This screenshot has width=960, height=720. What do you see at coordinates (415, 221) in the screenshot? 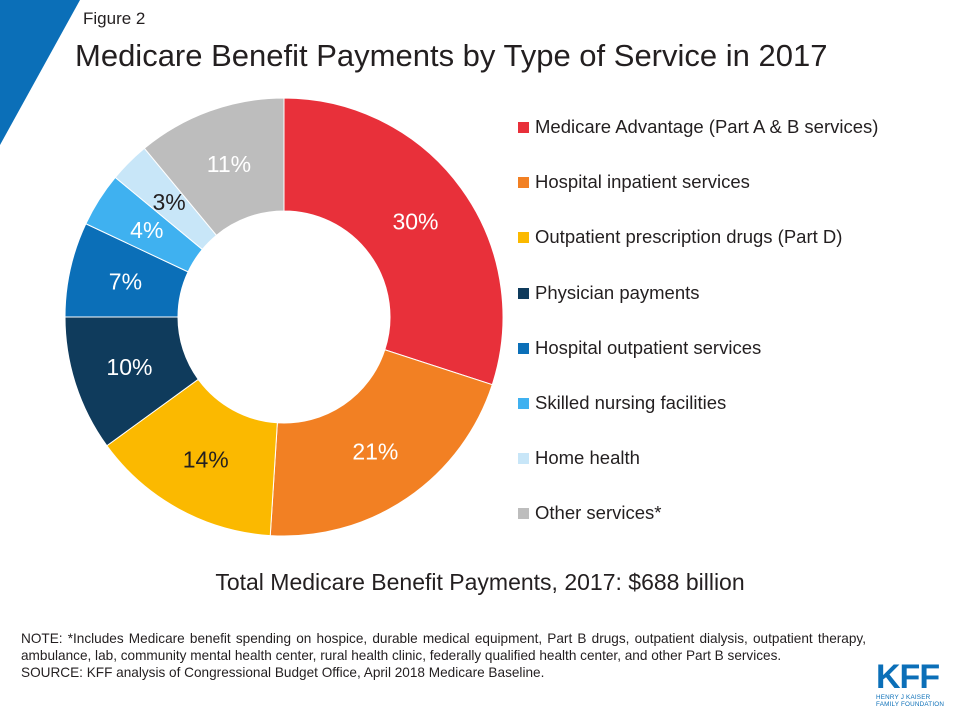
I see `data-label-medicare-advantage-part-a-b-services: 30%` at bounding box center [415, 221].